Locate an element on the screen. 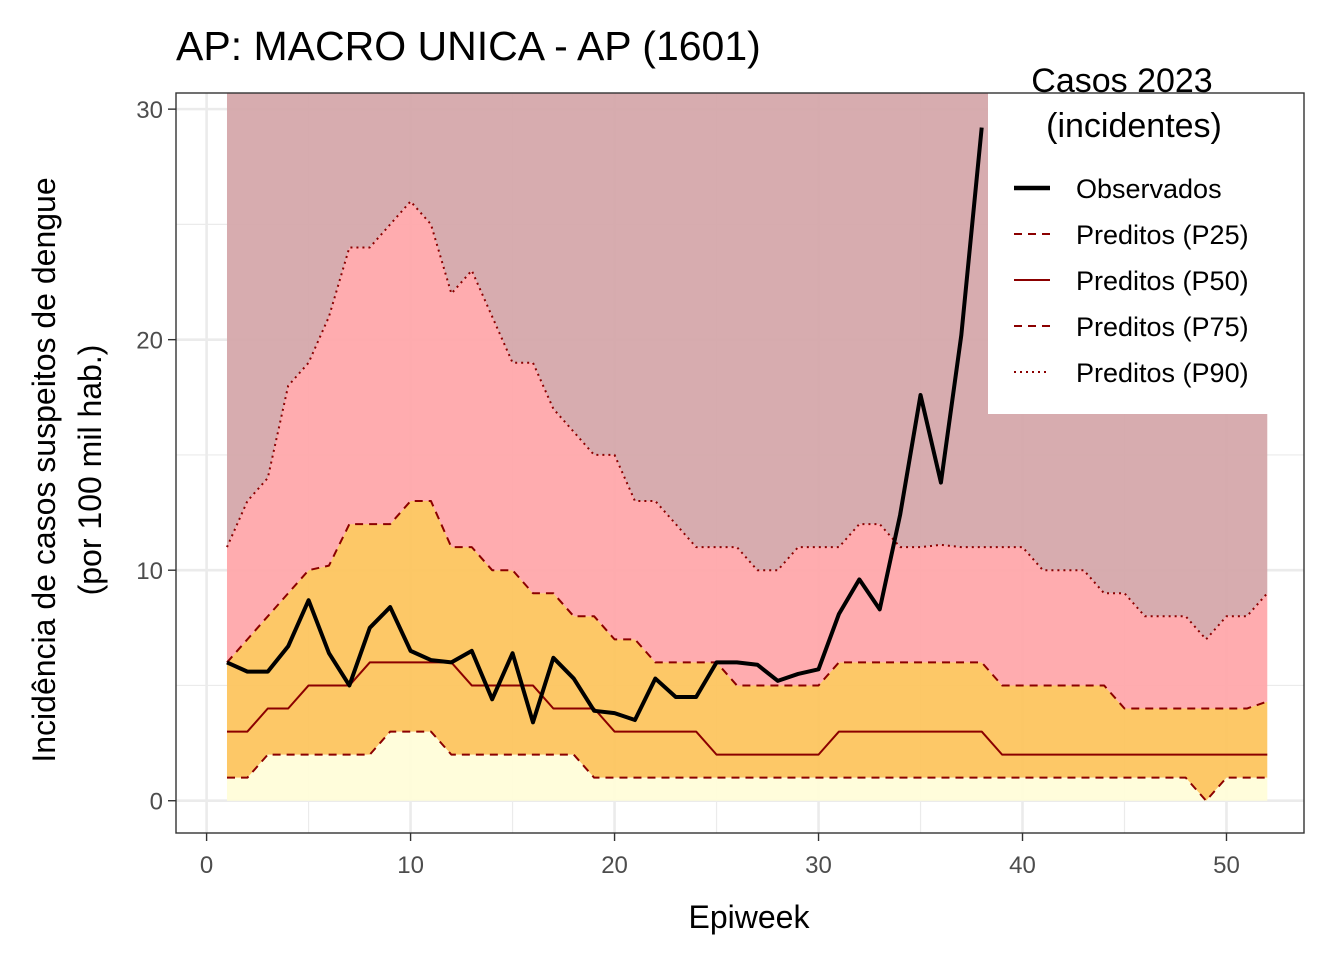 Image resolution: width=1344 pixels, height=965 pixels. y-tick-label: 0 is located at coordinates (156, 802).